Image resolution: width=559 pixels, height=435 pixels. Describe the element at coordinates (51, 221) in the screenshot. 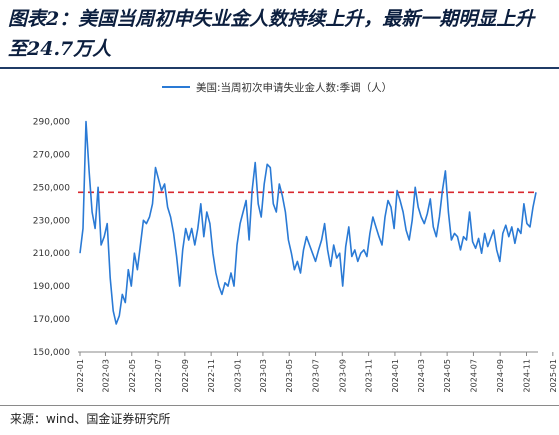

I see `y-tick-label: 230,000` at that location.